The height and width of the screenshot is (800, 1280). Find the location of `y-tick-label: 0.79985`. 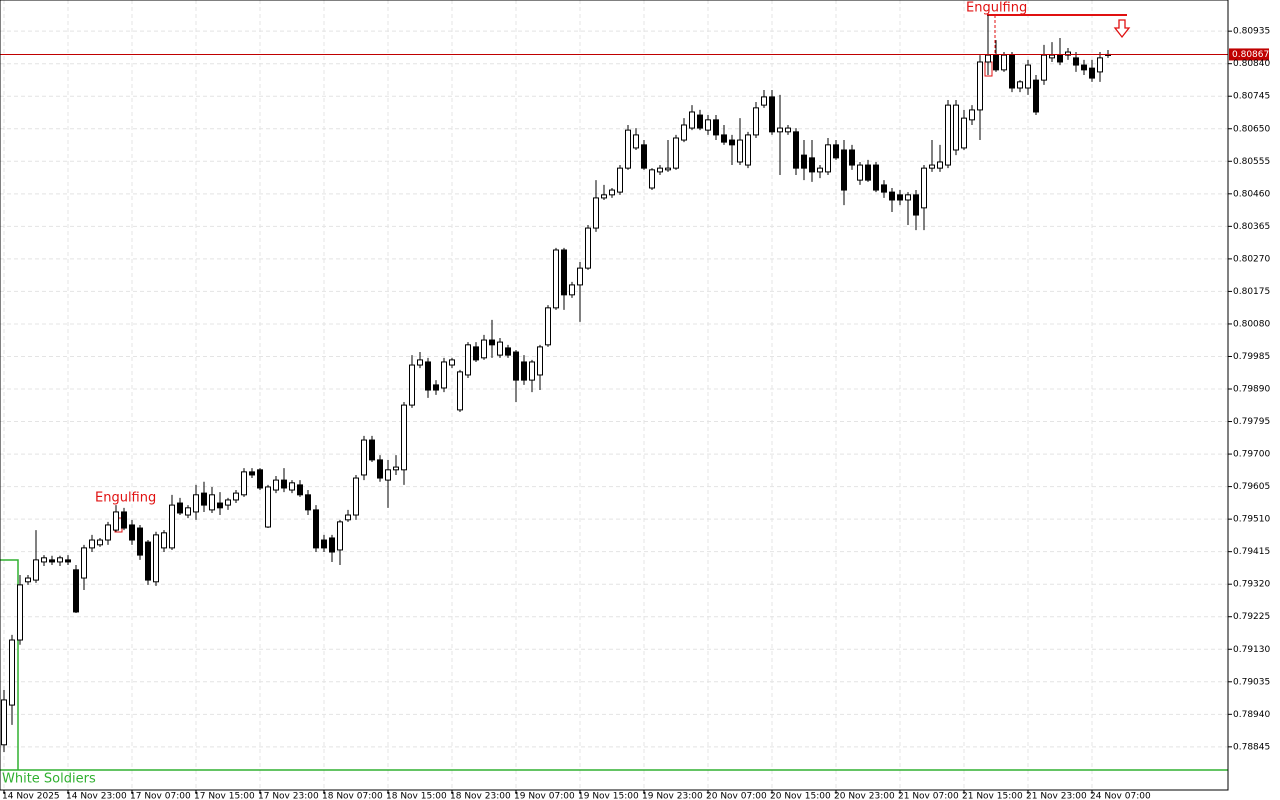

y-tick-label: 0.79985 is located at coordinates (1251, 357).